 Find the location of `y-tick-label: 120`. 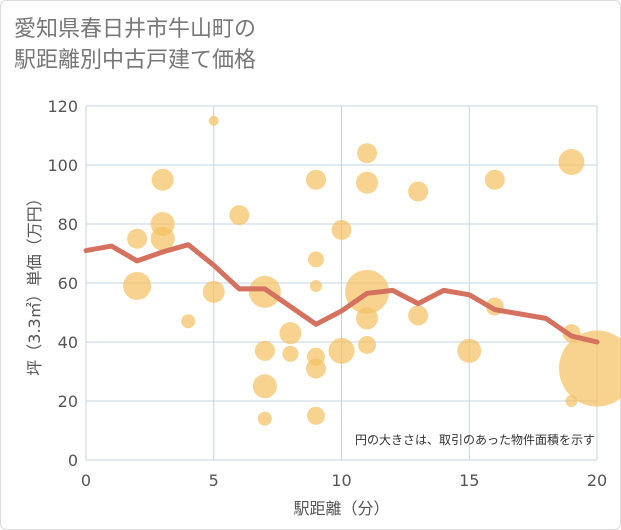

y-tick-label: 120 is located at coordinates (62, 106).